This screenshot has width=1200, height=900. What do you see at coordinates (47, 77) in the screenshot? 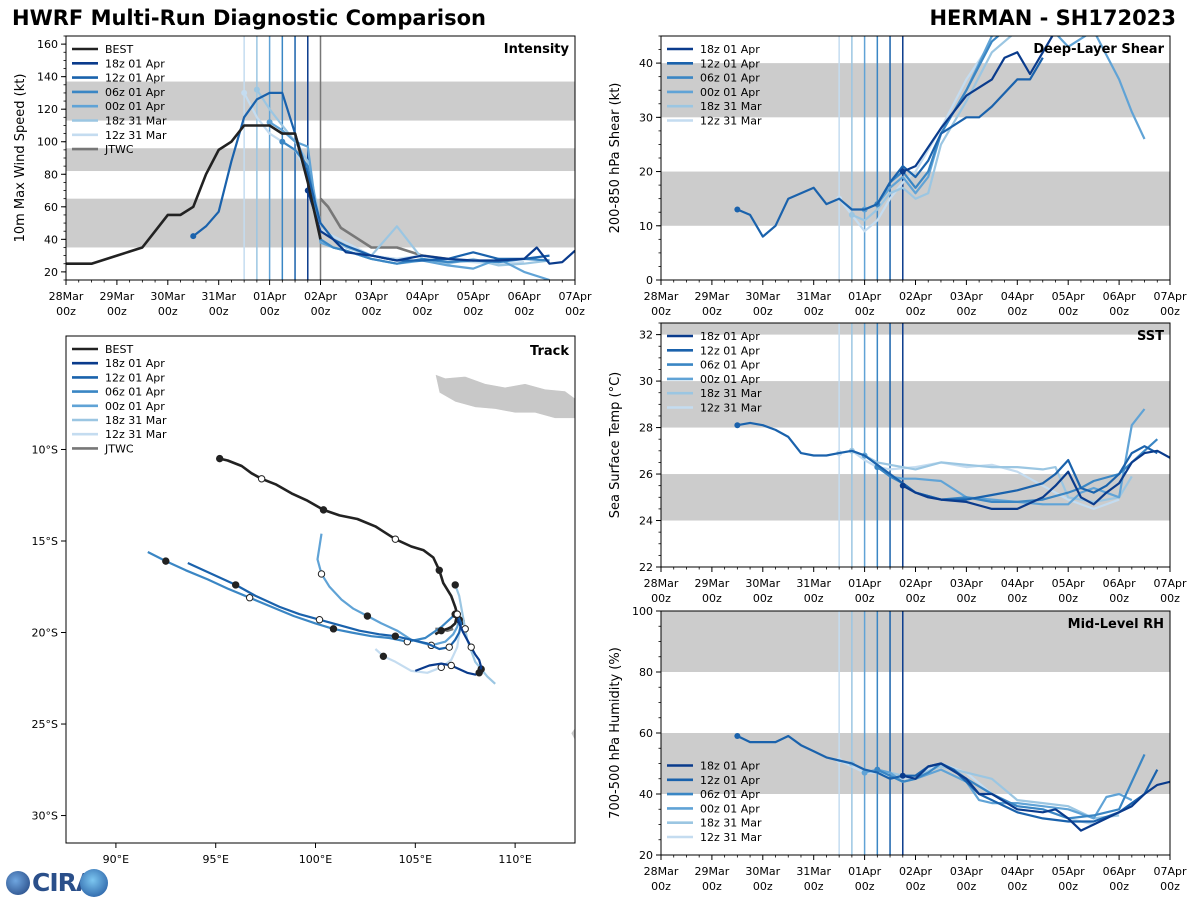
I see `y-tick-label: 140` at bounding box center [47, 77].